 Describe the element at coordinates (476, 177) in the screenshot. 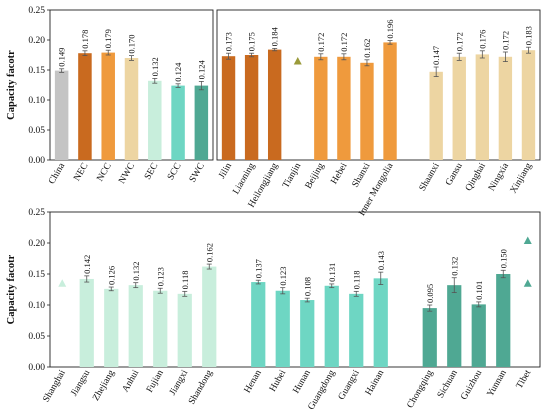

I see `x-tick-label: Qinghai` at that location.